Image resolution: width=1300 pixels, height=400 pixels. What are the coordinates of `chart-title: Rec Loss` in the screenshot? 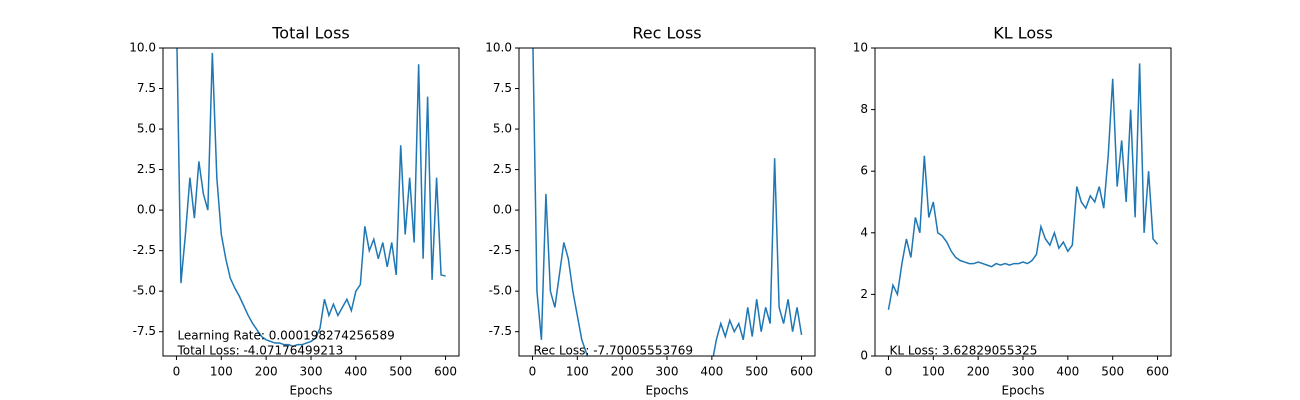 It's located at (666, 33).